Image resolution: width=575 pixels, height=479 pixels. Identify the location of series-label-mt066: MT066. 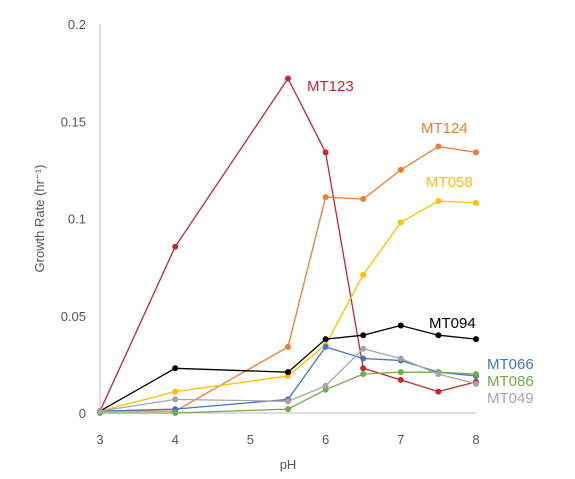
(510, 364).